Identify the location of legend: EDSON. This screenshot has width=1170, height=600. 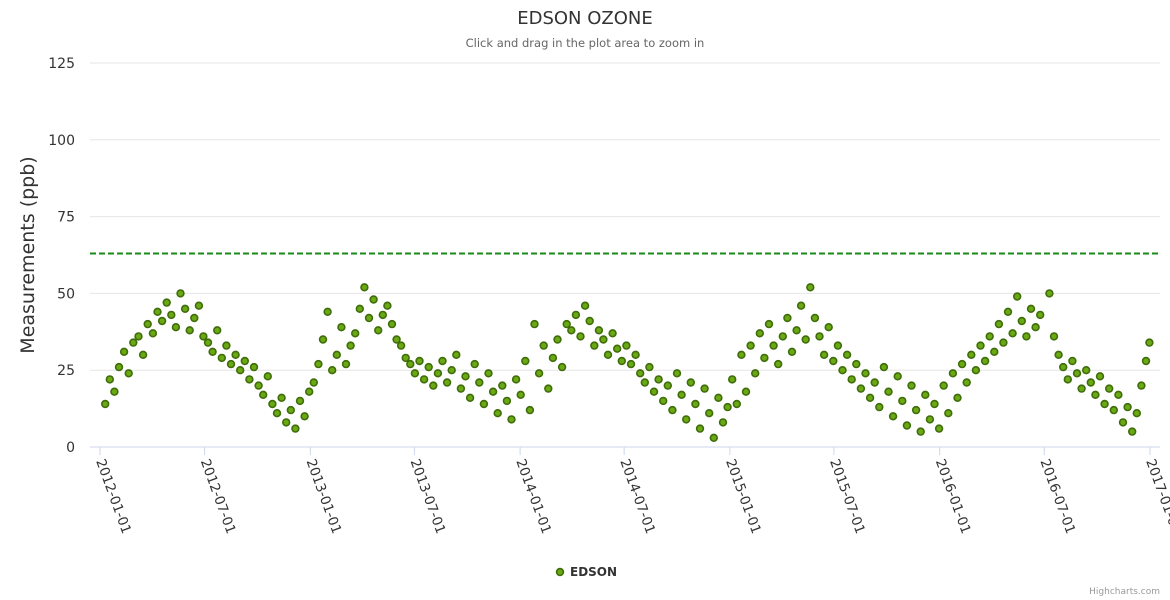
(586, 572).